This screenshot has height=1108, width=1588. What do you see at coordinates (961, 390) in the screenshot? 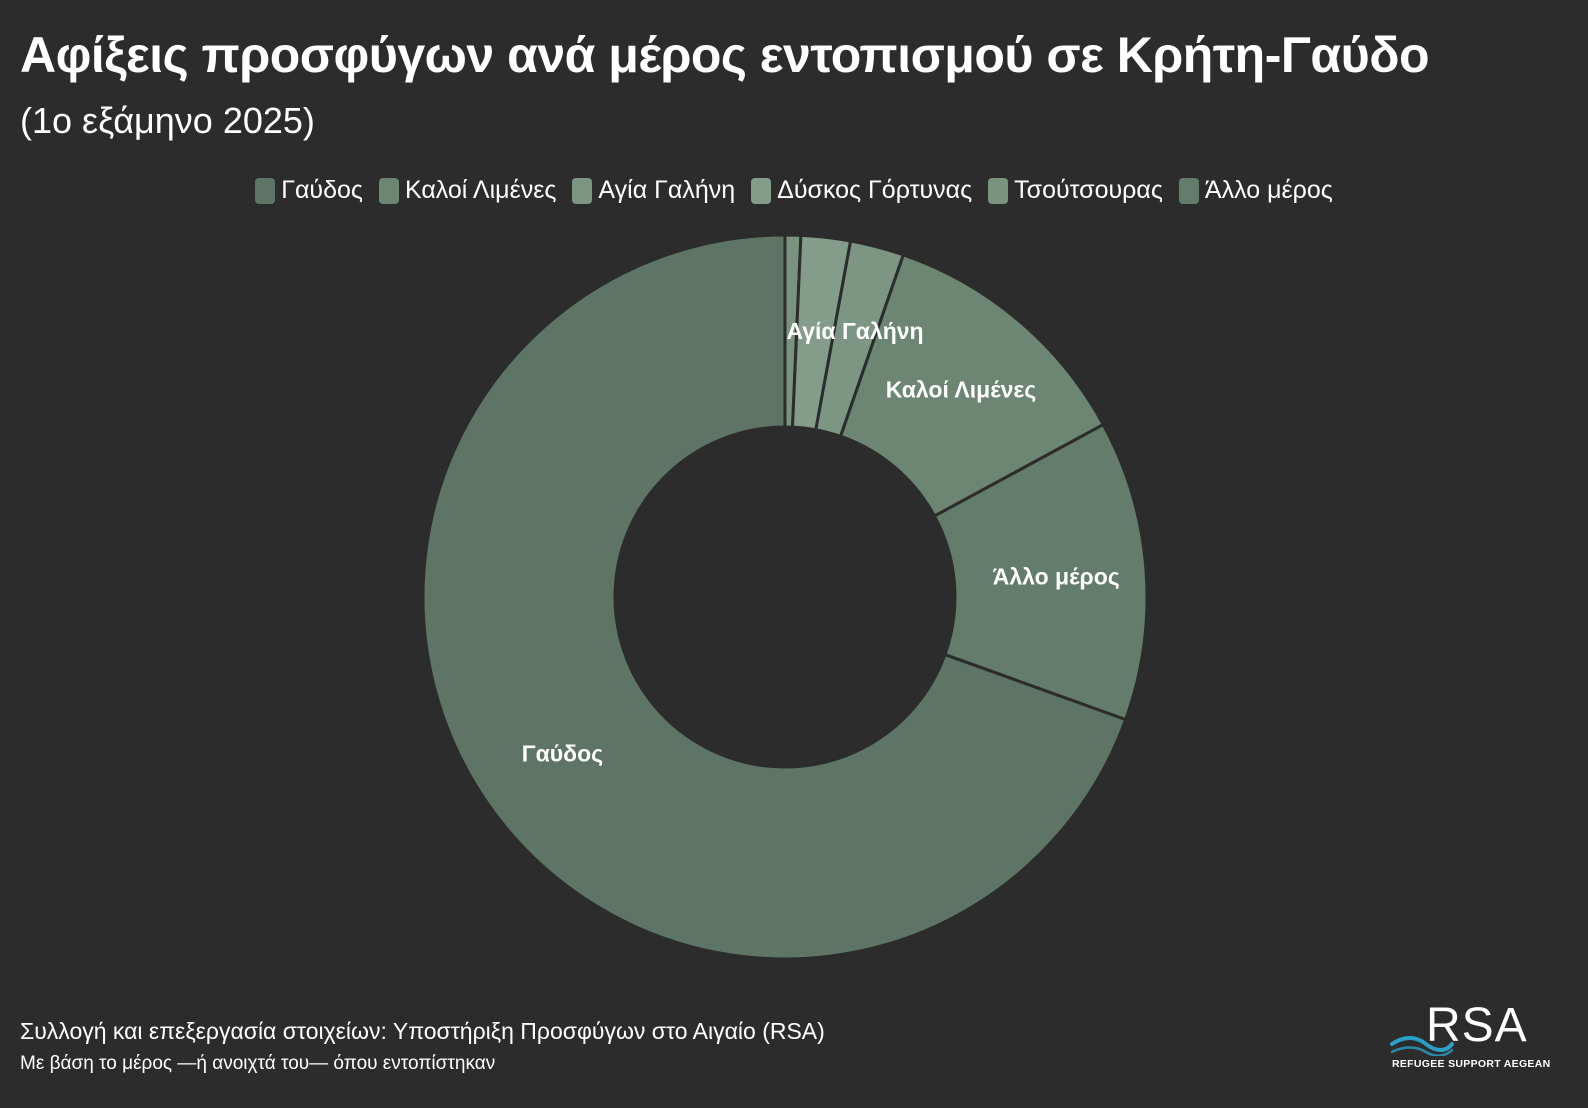
I see `slice-label-3: Καλοί Λιμένες` at bounding box center [961, 390].